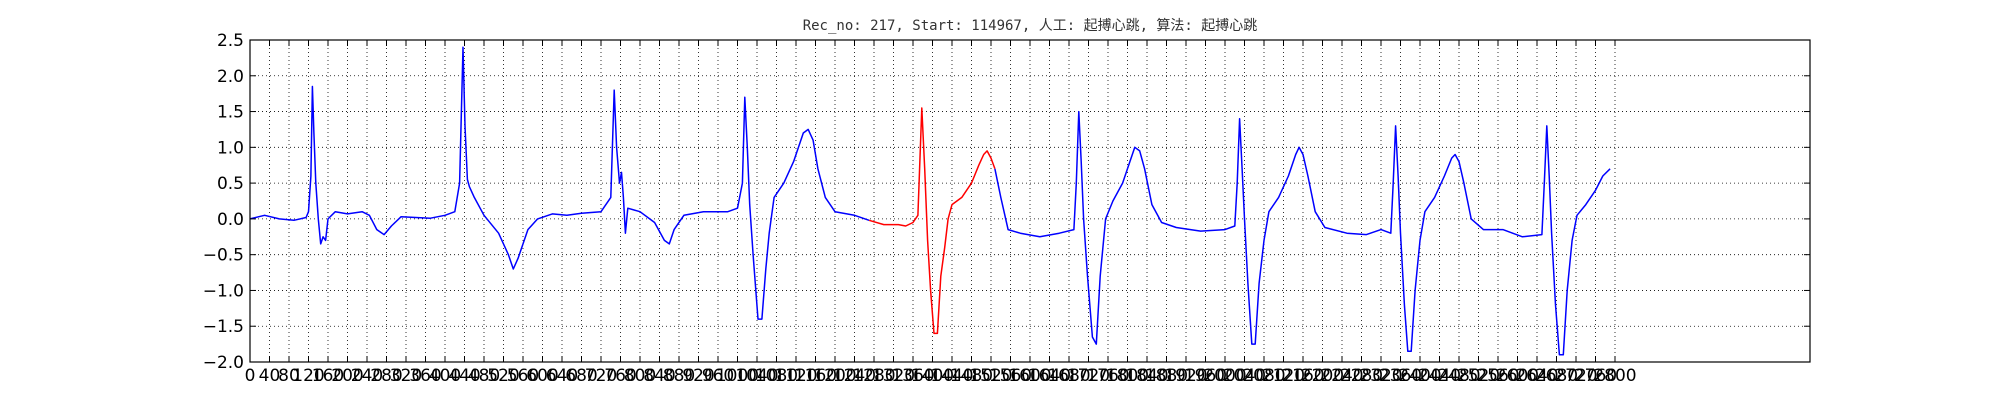 The width and height of the screenshot is (2000, 400). What do you see at coordinates (1517, 376) in the screenshot?
I see `x-tick-label: 2600` at bounding box center [1517, 376].